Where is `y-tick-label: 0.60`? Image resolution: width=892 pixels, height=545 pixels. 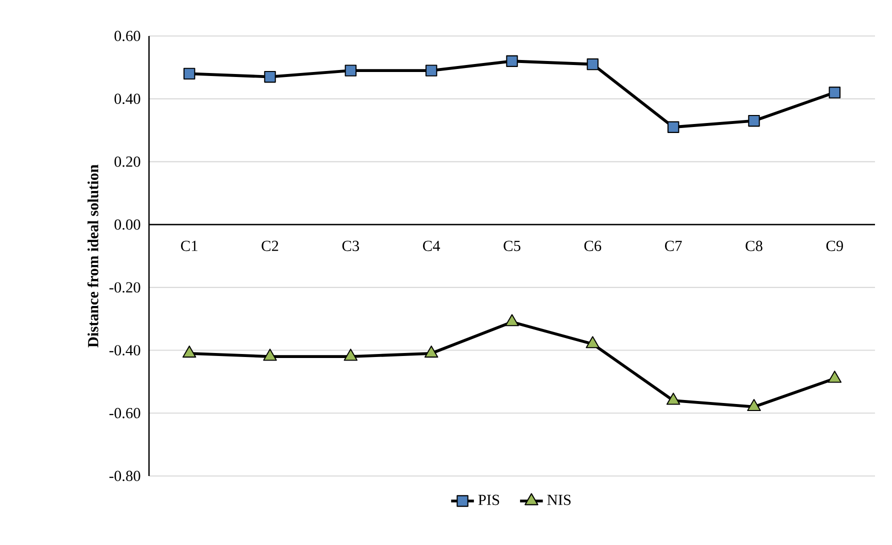
y-tick-label: 0.60 is located at coordinates (127, 36).